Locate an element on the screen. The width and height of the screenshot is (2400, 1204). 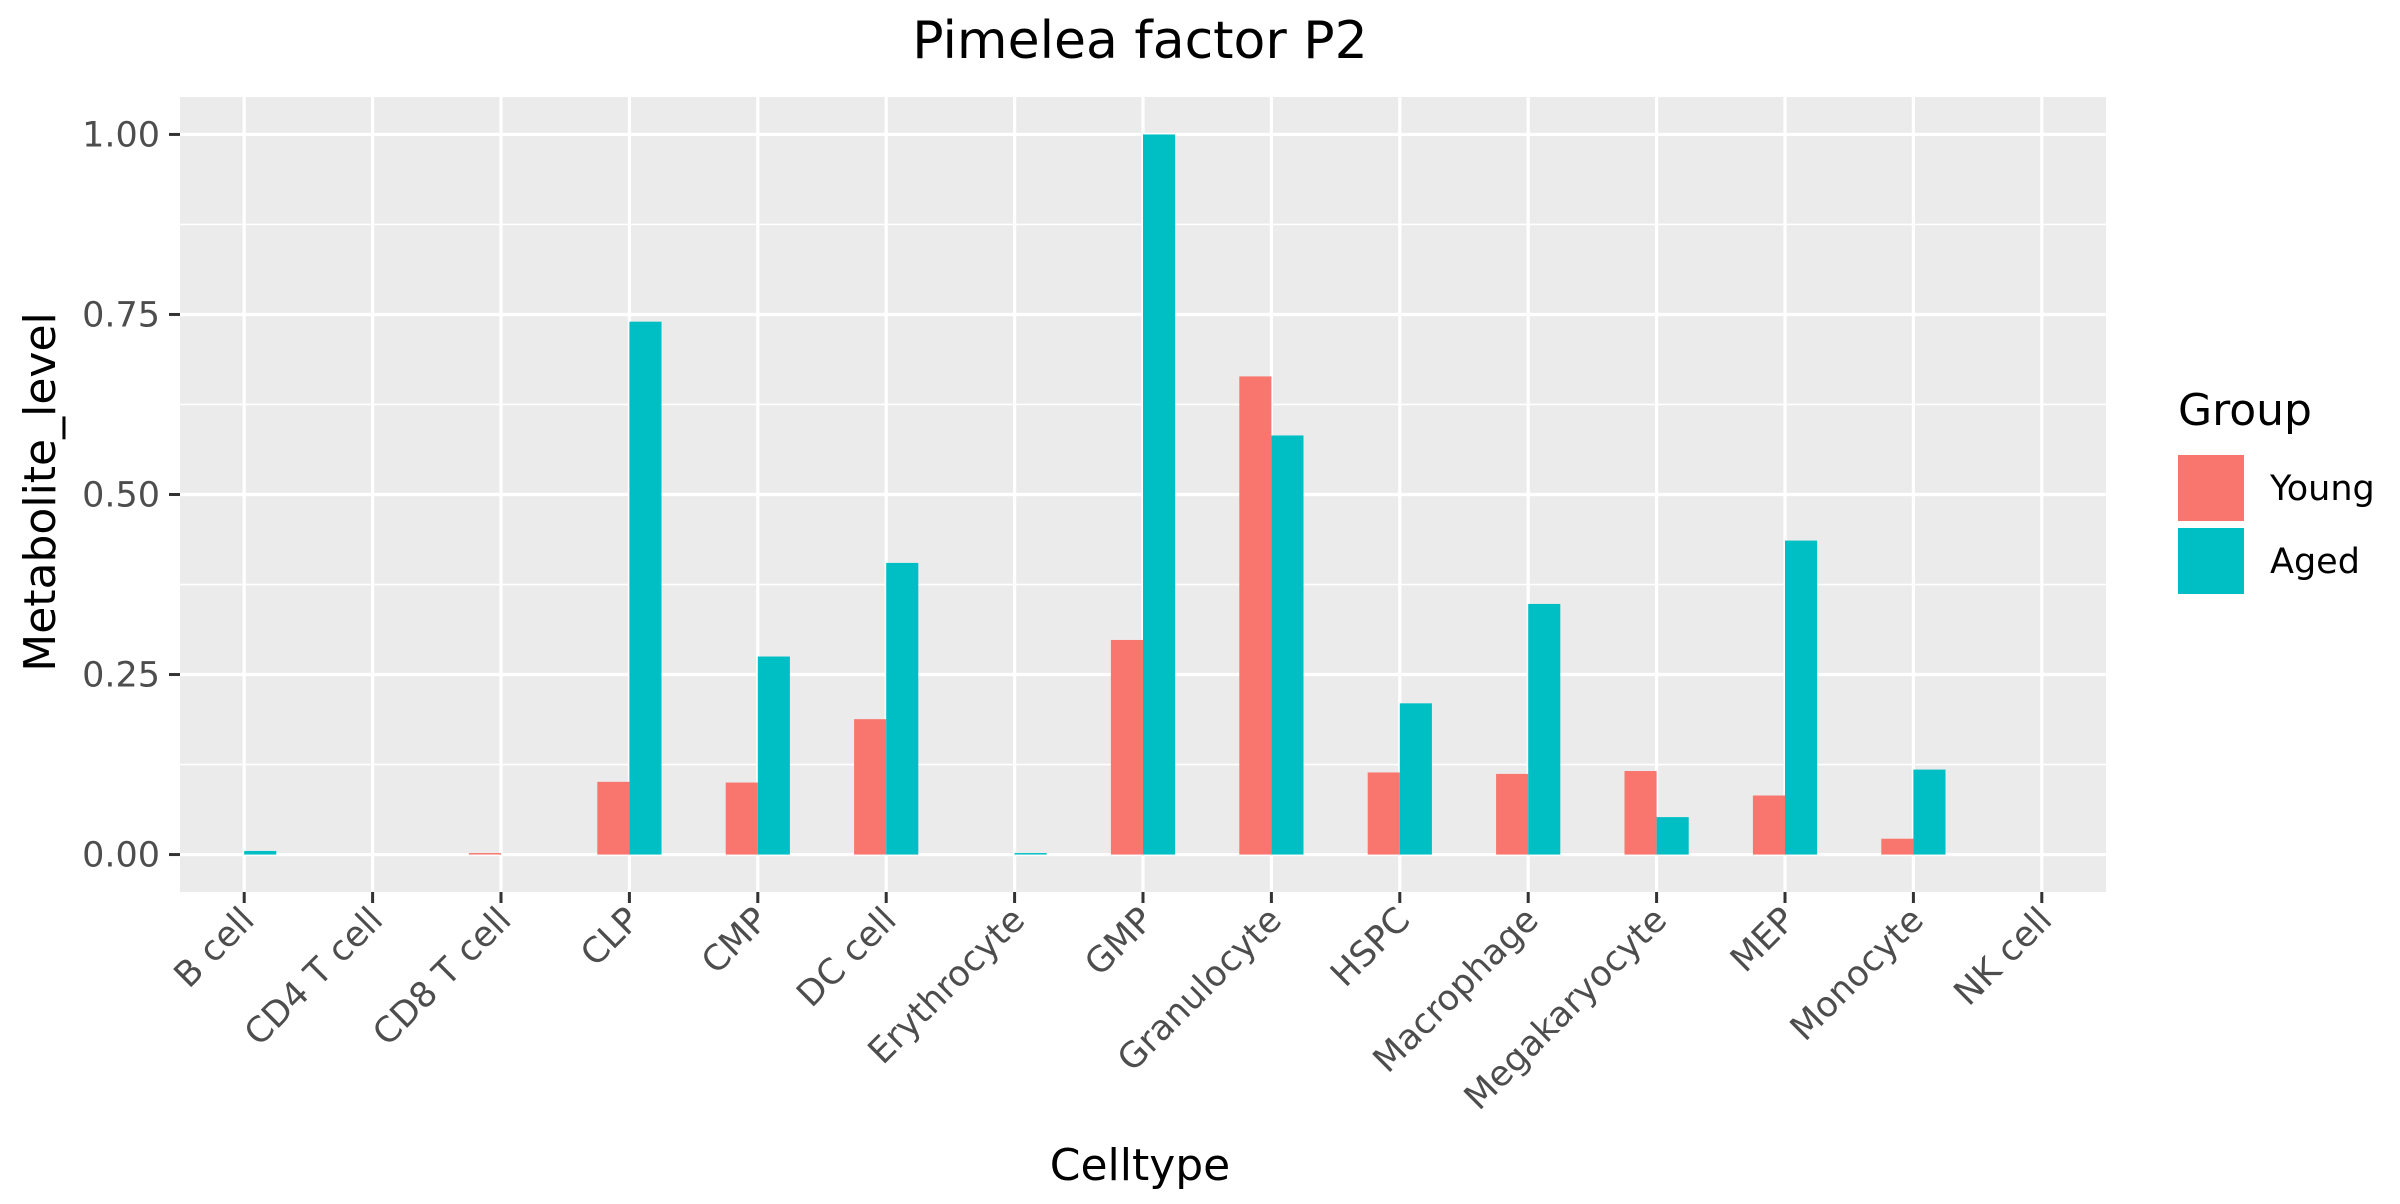
y-tick-label: 0.00 is located at coordinates (121, 856).